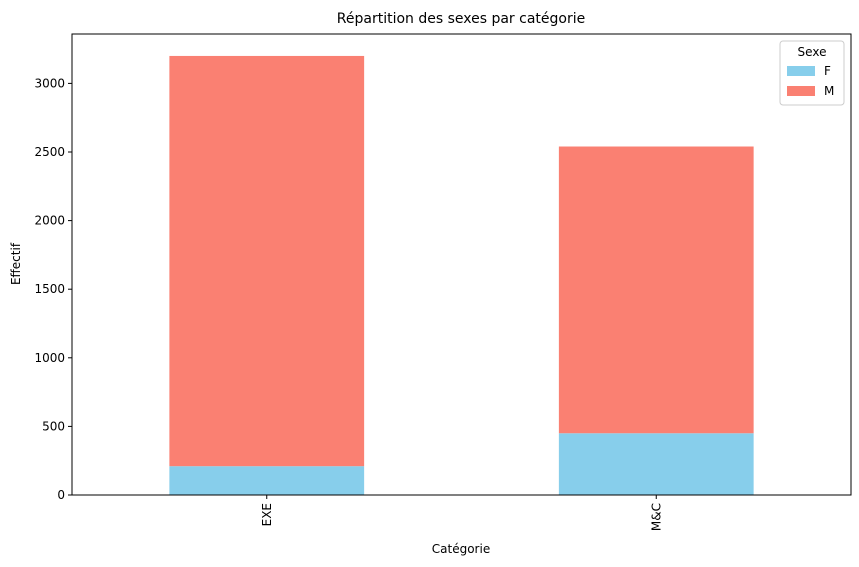  What do you see at coordinates (461, 513) in the screenshot?
I see `x-axis-ticks: EXE M&C` at bounding box center [461, 513].